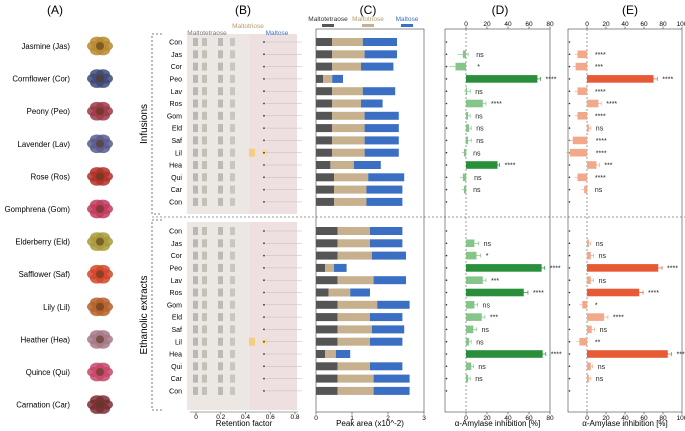 Image resolution: width=685 pixels, height=431 pixels. What do you see at coordinates (176, 244) in the screenshot?
I see `row-label: Jas` at bounding box center [176, 244].